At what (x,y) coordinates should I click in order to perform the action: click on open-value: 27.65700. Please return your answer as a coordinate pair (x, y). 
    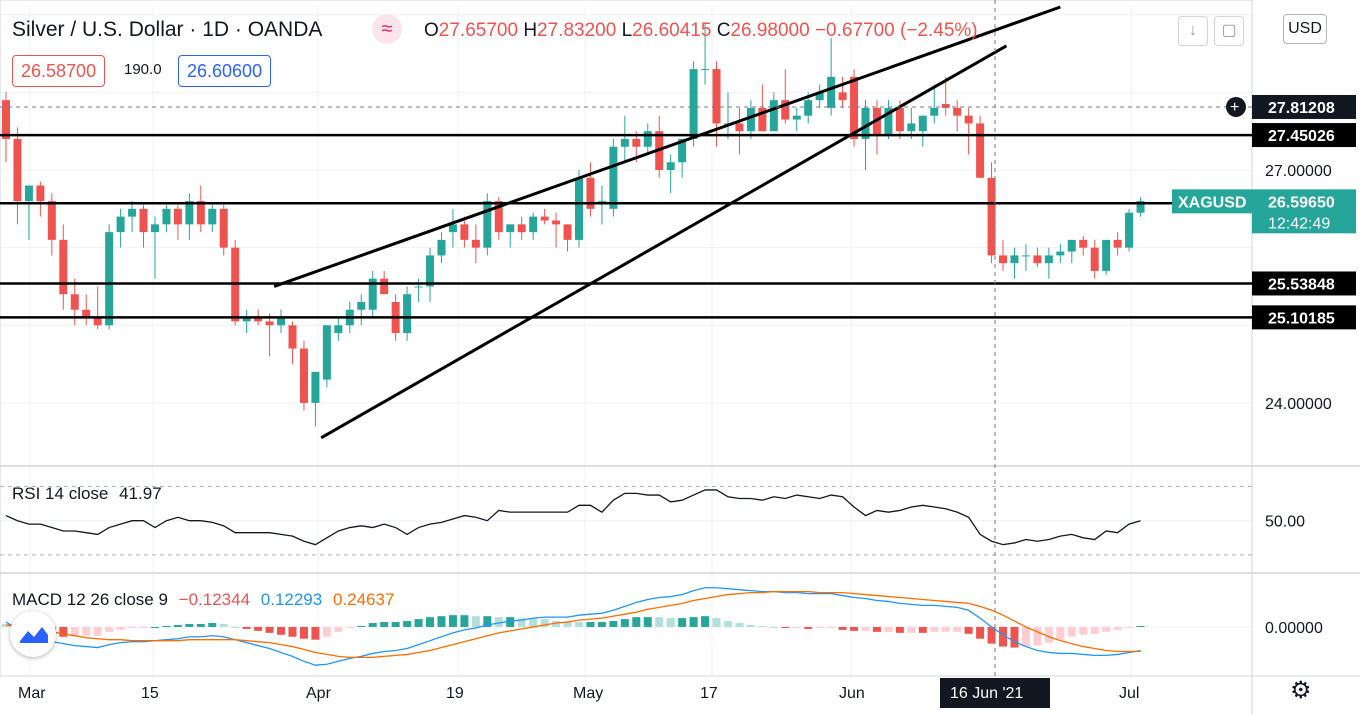
    Looking at the image, I should click on (478, 30).